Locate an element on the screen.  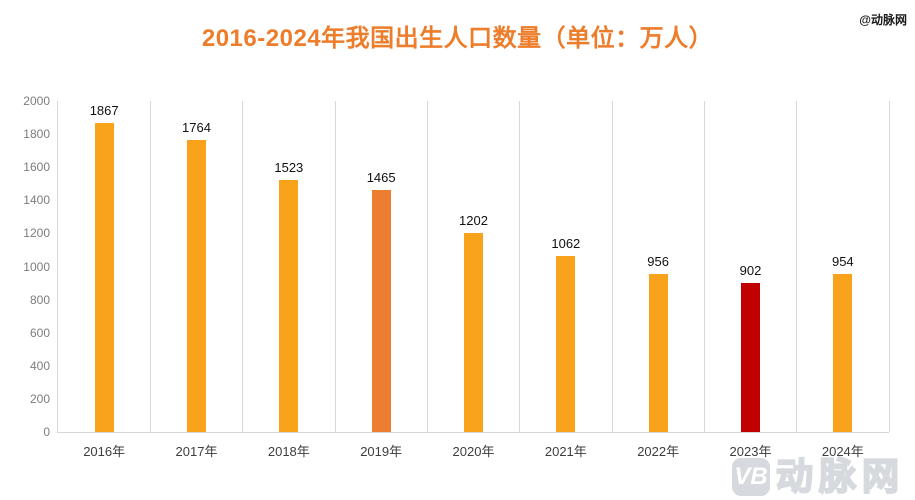
bar-value-label: 1867 is located at coordinates (104, 111).